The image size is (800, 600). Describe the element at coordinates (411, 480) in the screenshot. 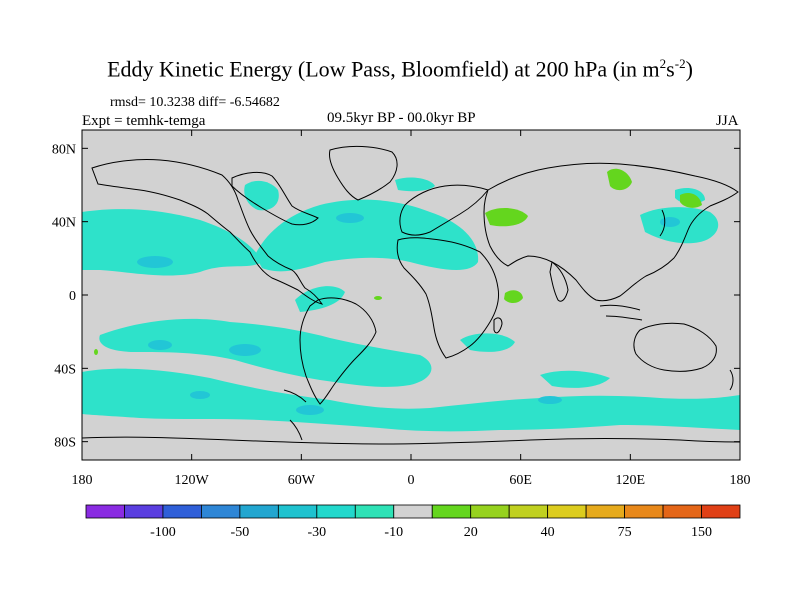

I see `lon-tick-label: 0` at that location.